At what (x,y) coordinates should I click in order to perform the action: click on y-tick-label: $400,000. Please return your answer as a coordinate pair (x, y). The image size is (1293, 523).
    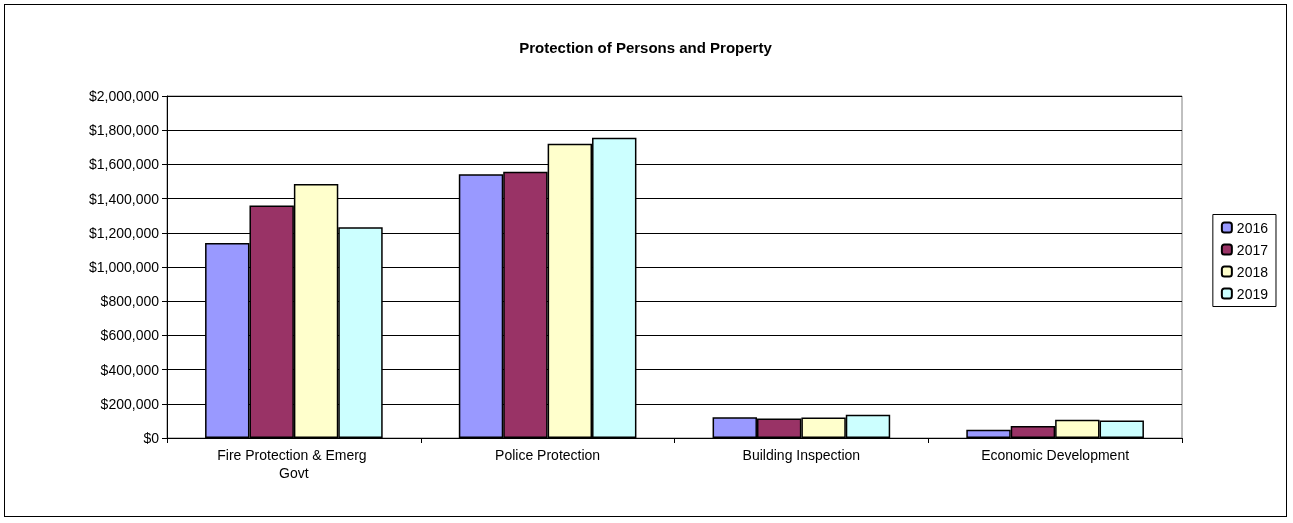
    Looking at the image, I should click on (130, 369).